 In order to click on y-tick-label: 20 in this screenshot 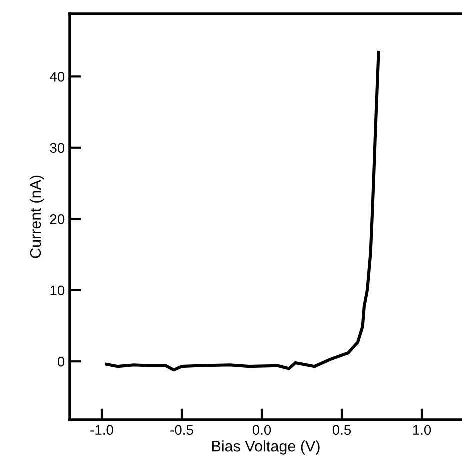, I will do `click(57, 219)`.